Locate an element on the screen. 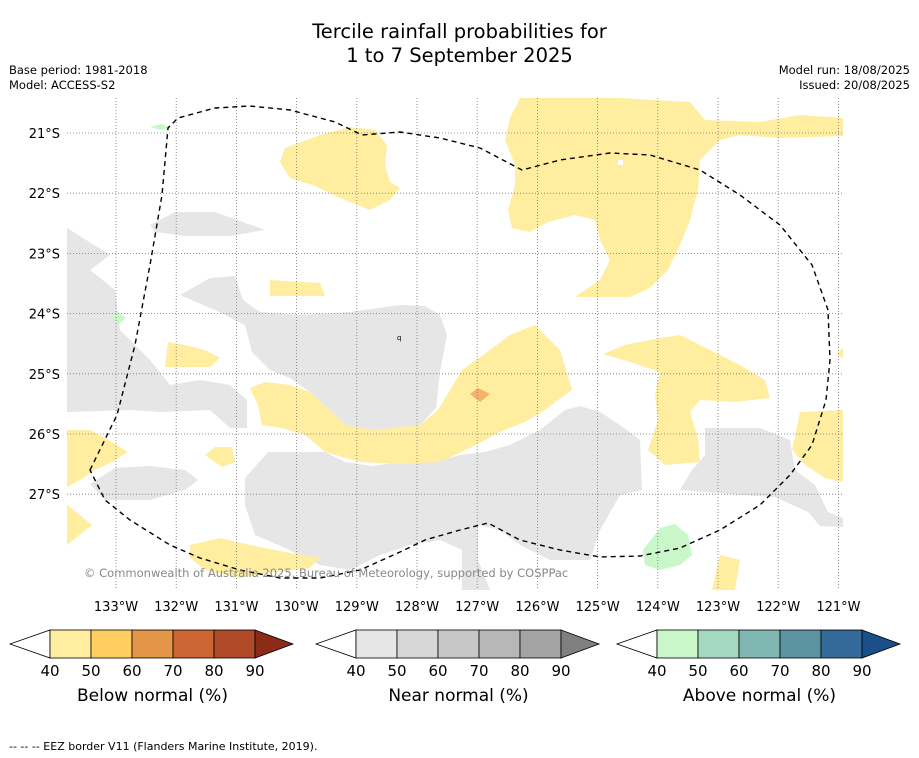 The image size is (919, 758). latitude-label: 22°S is located at coordinates (44, 194).